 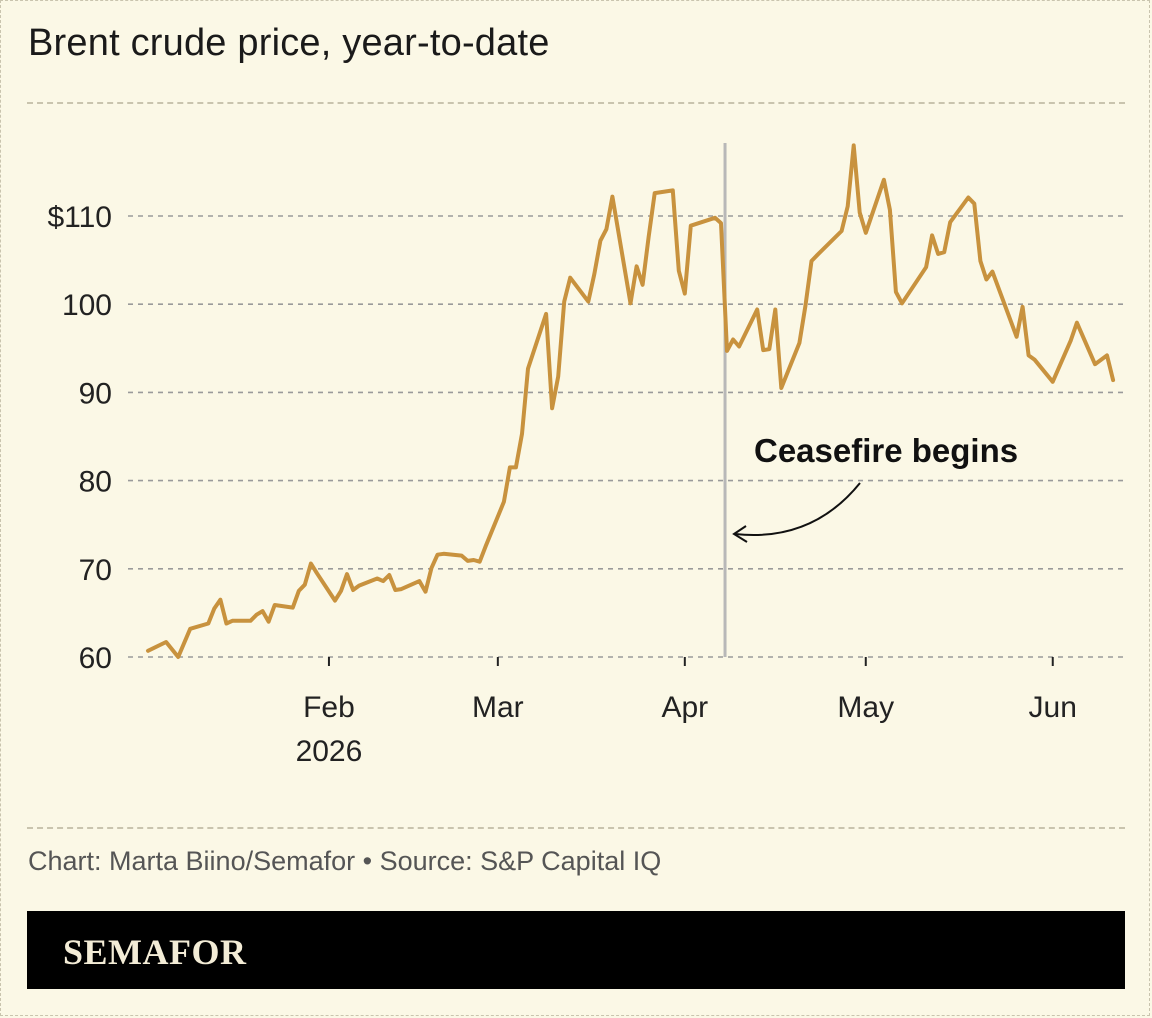 What do you see at coordinates (865, 707) in the screenshot?
I see `x-tick-label: May` at bounding box center [865, 707].